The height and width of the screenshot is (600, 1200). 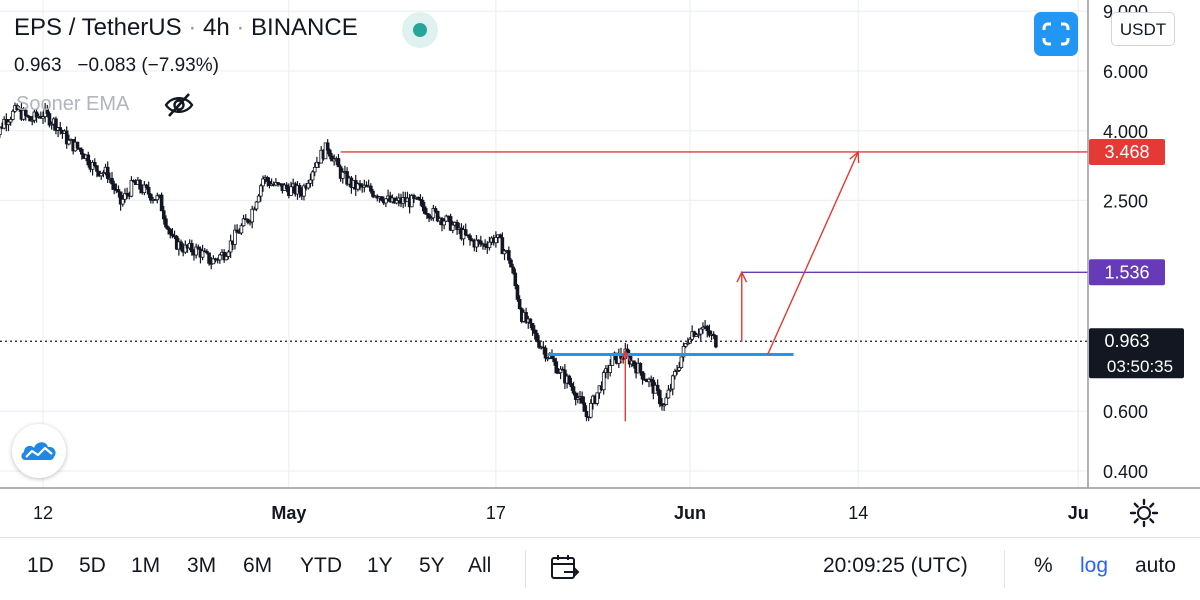 I want to click on interval-label: 4h, so click(x=216, y=27).